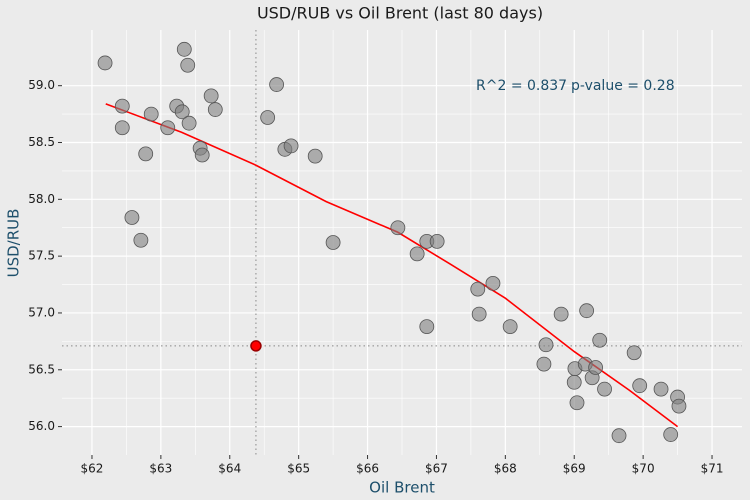 The height and width of the screenshot is (500, 750). Describe the element at coordinates (14, 243) in the screenshot. I see `y-axis-title: USD/RUB` at that location.